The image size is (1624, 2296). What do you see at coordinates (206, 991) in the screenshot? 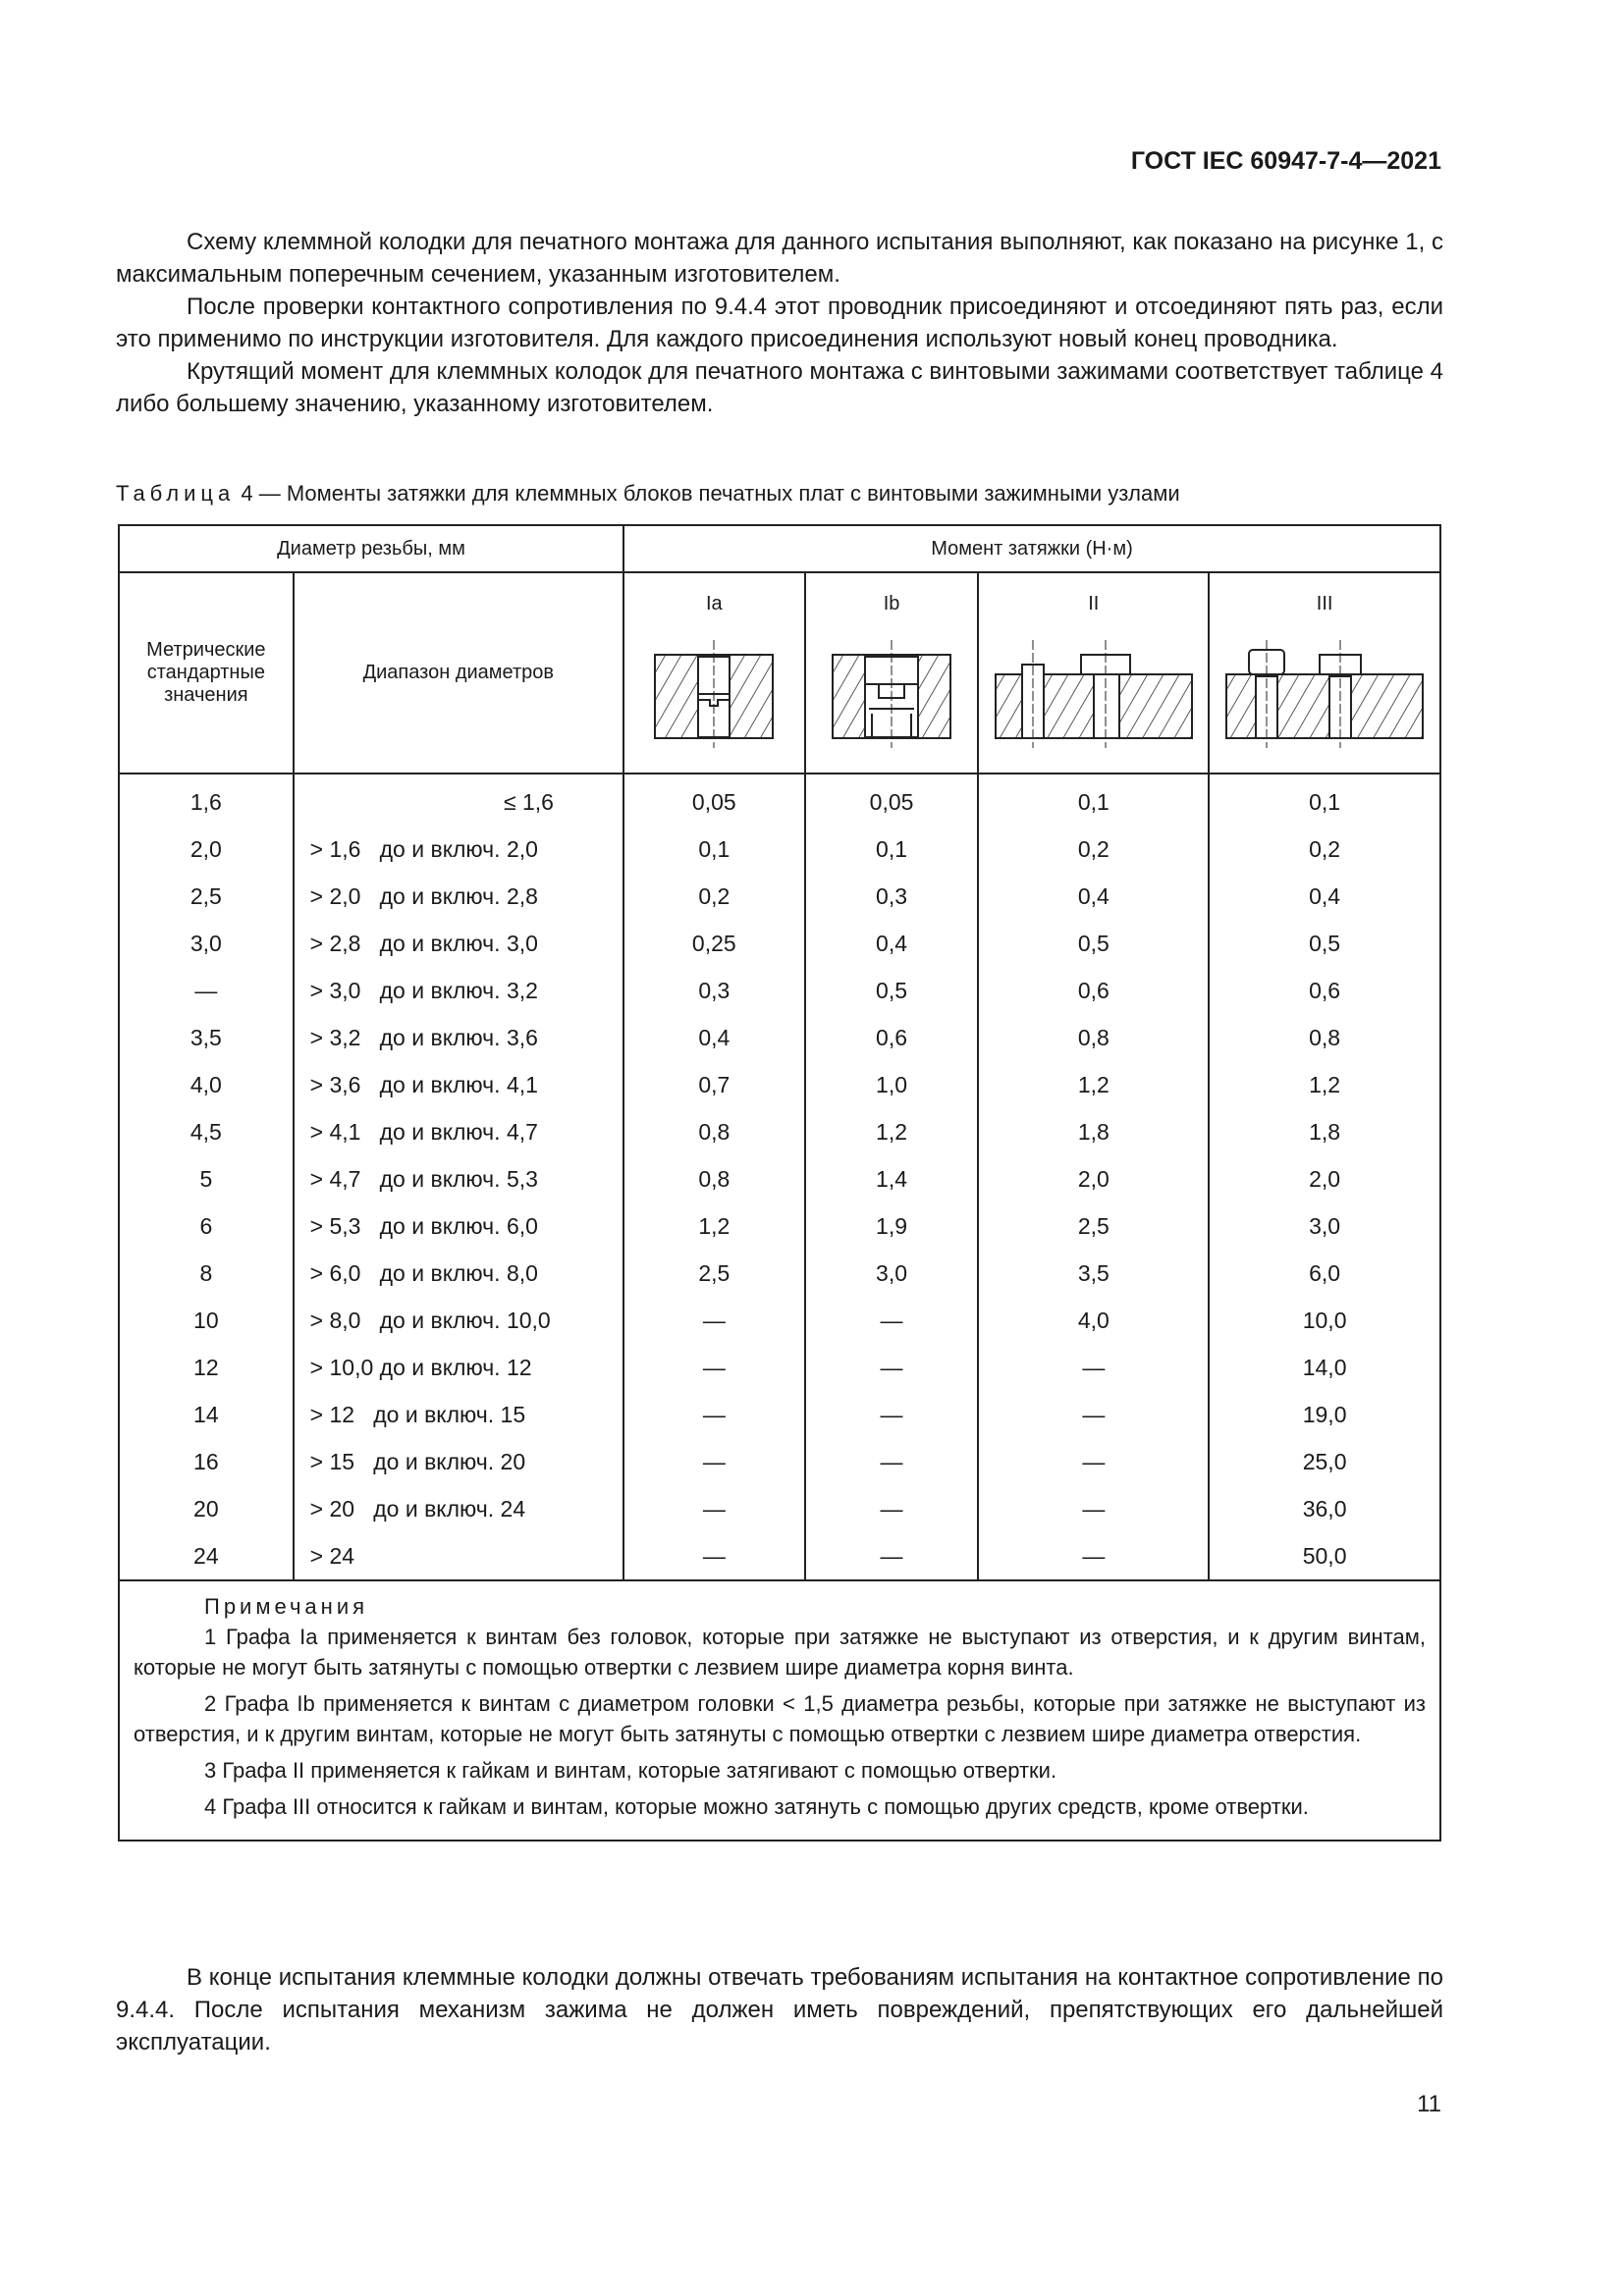
I see `metric-cell: —` at bounding box center [206, 991].